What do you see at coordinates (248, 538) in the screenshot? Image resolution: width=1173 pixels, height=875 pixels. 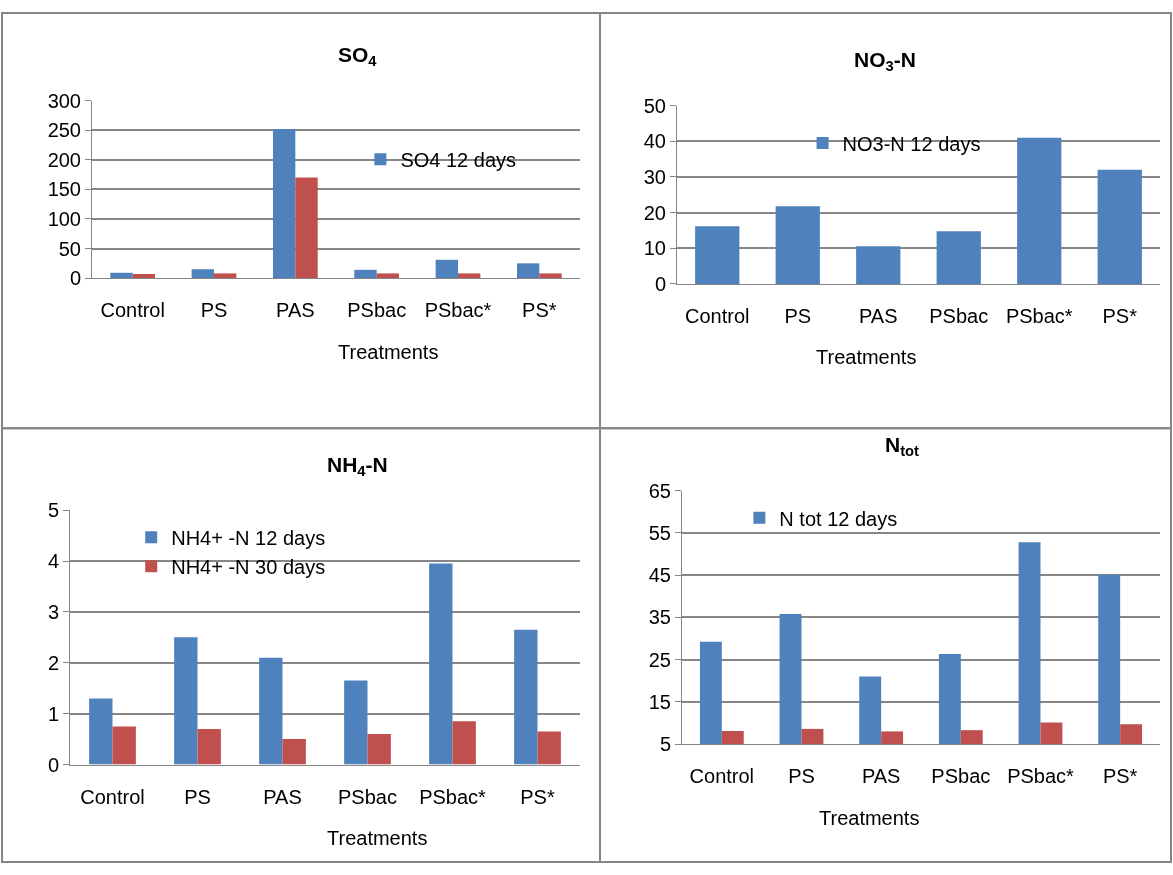 I see `legend-label: NH4+ -N 12 days` at bounding box center [248, 538].